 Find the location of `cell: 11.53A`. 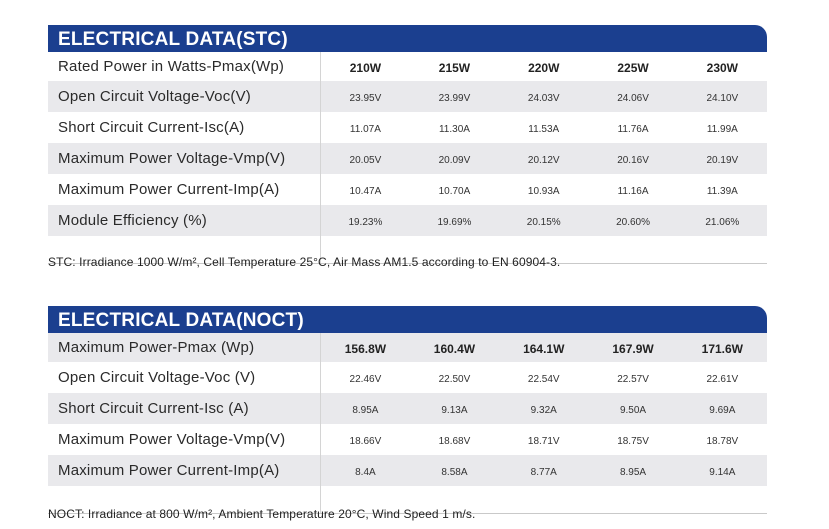

cell: 11.53A is located at coordinates (544, 129).